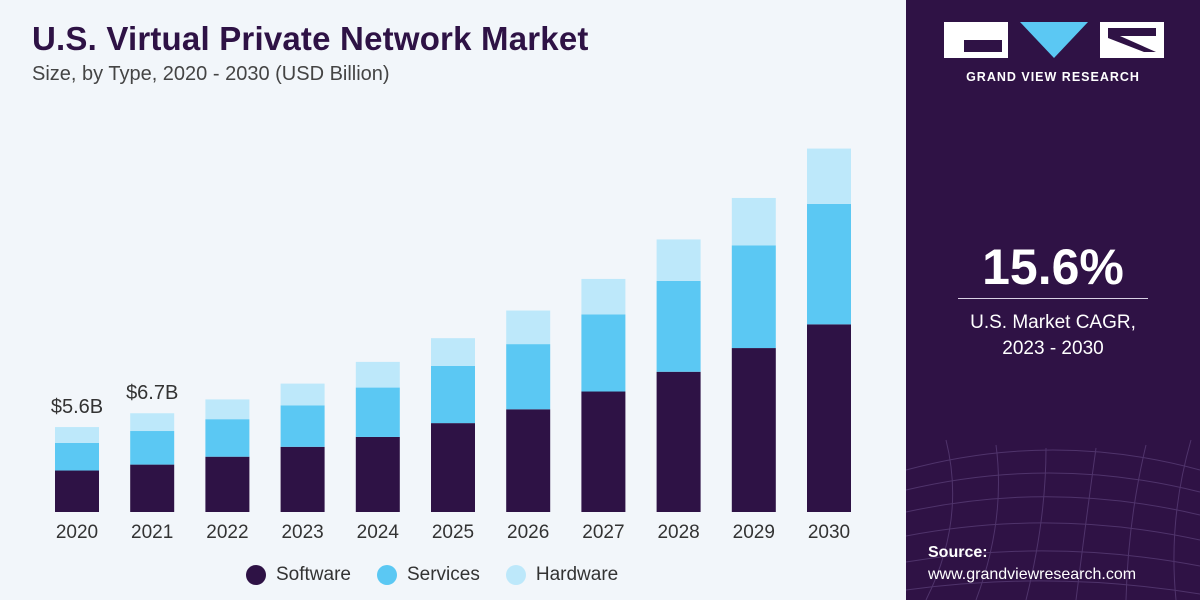  What do you see at coordinates (443, 574) in the screenshot?
I see `legend-label-services: Services` at bounding box center [443, 574].